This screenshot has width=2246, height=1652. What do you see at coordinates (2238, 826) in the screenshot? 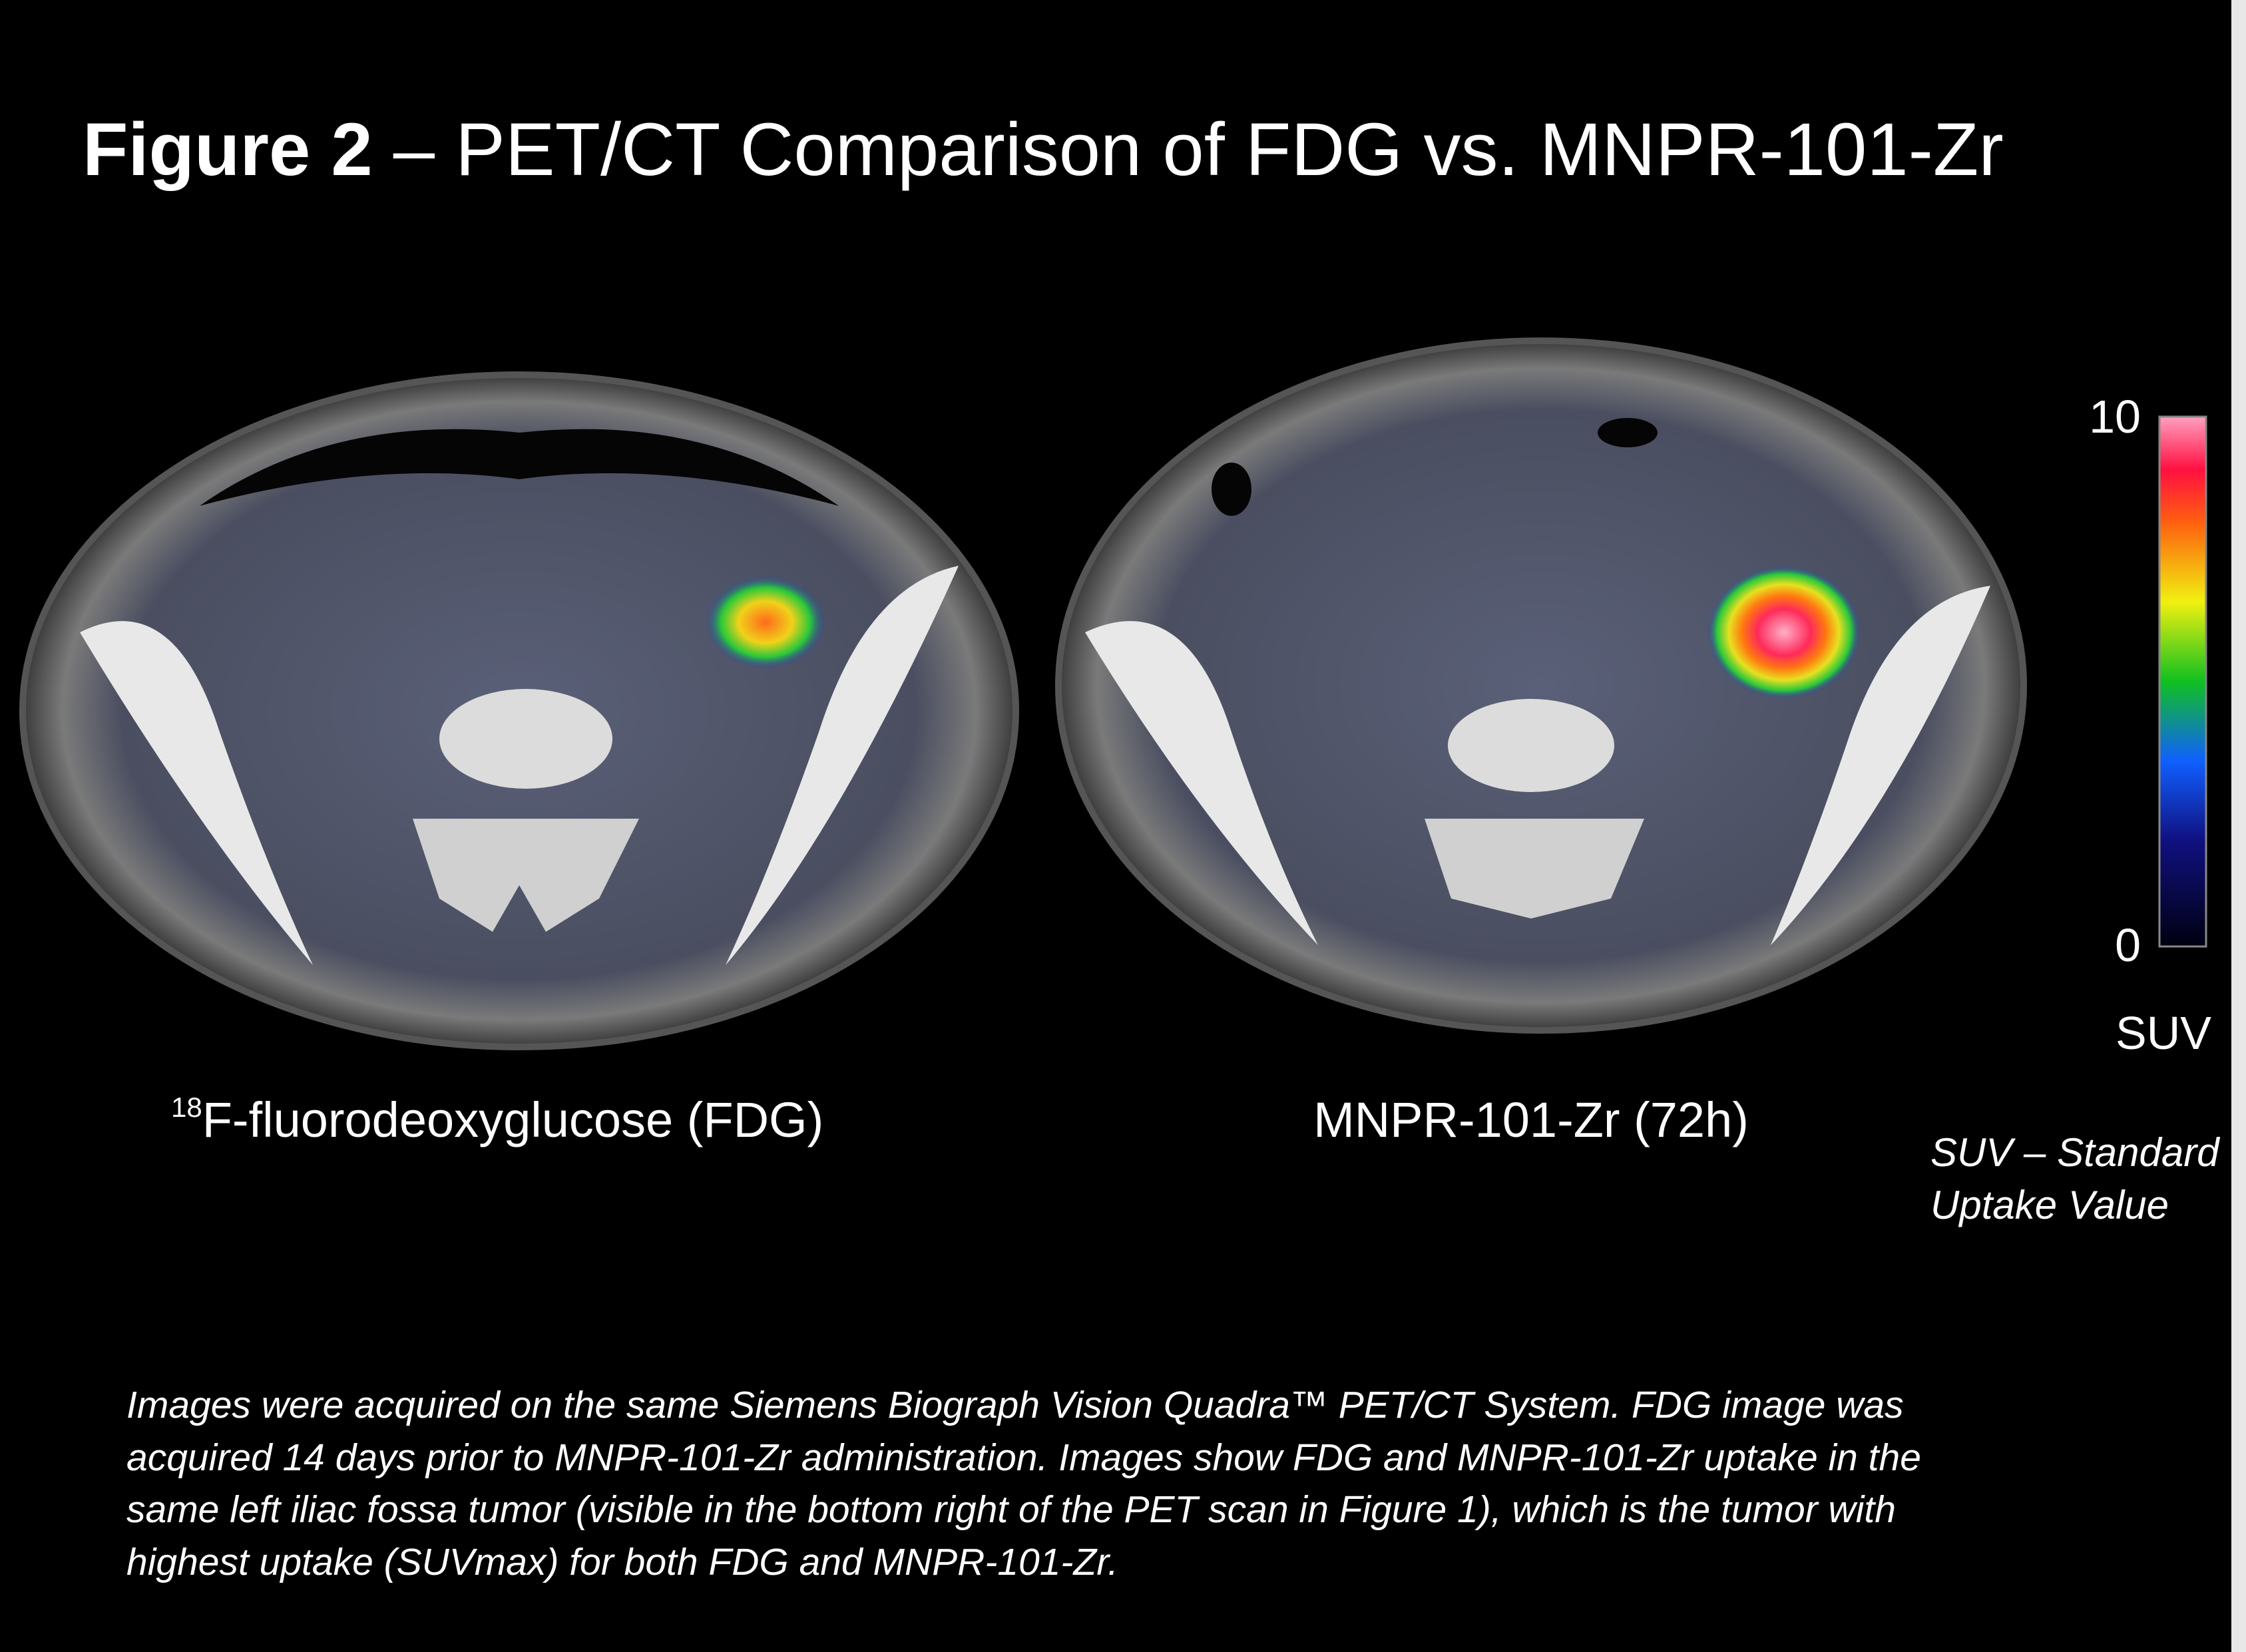
I see `edge-strip` at bounding box center [2238, 826].